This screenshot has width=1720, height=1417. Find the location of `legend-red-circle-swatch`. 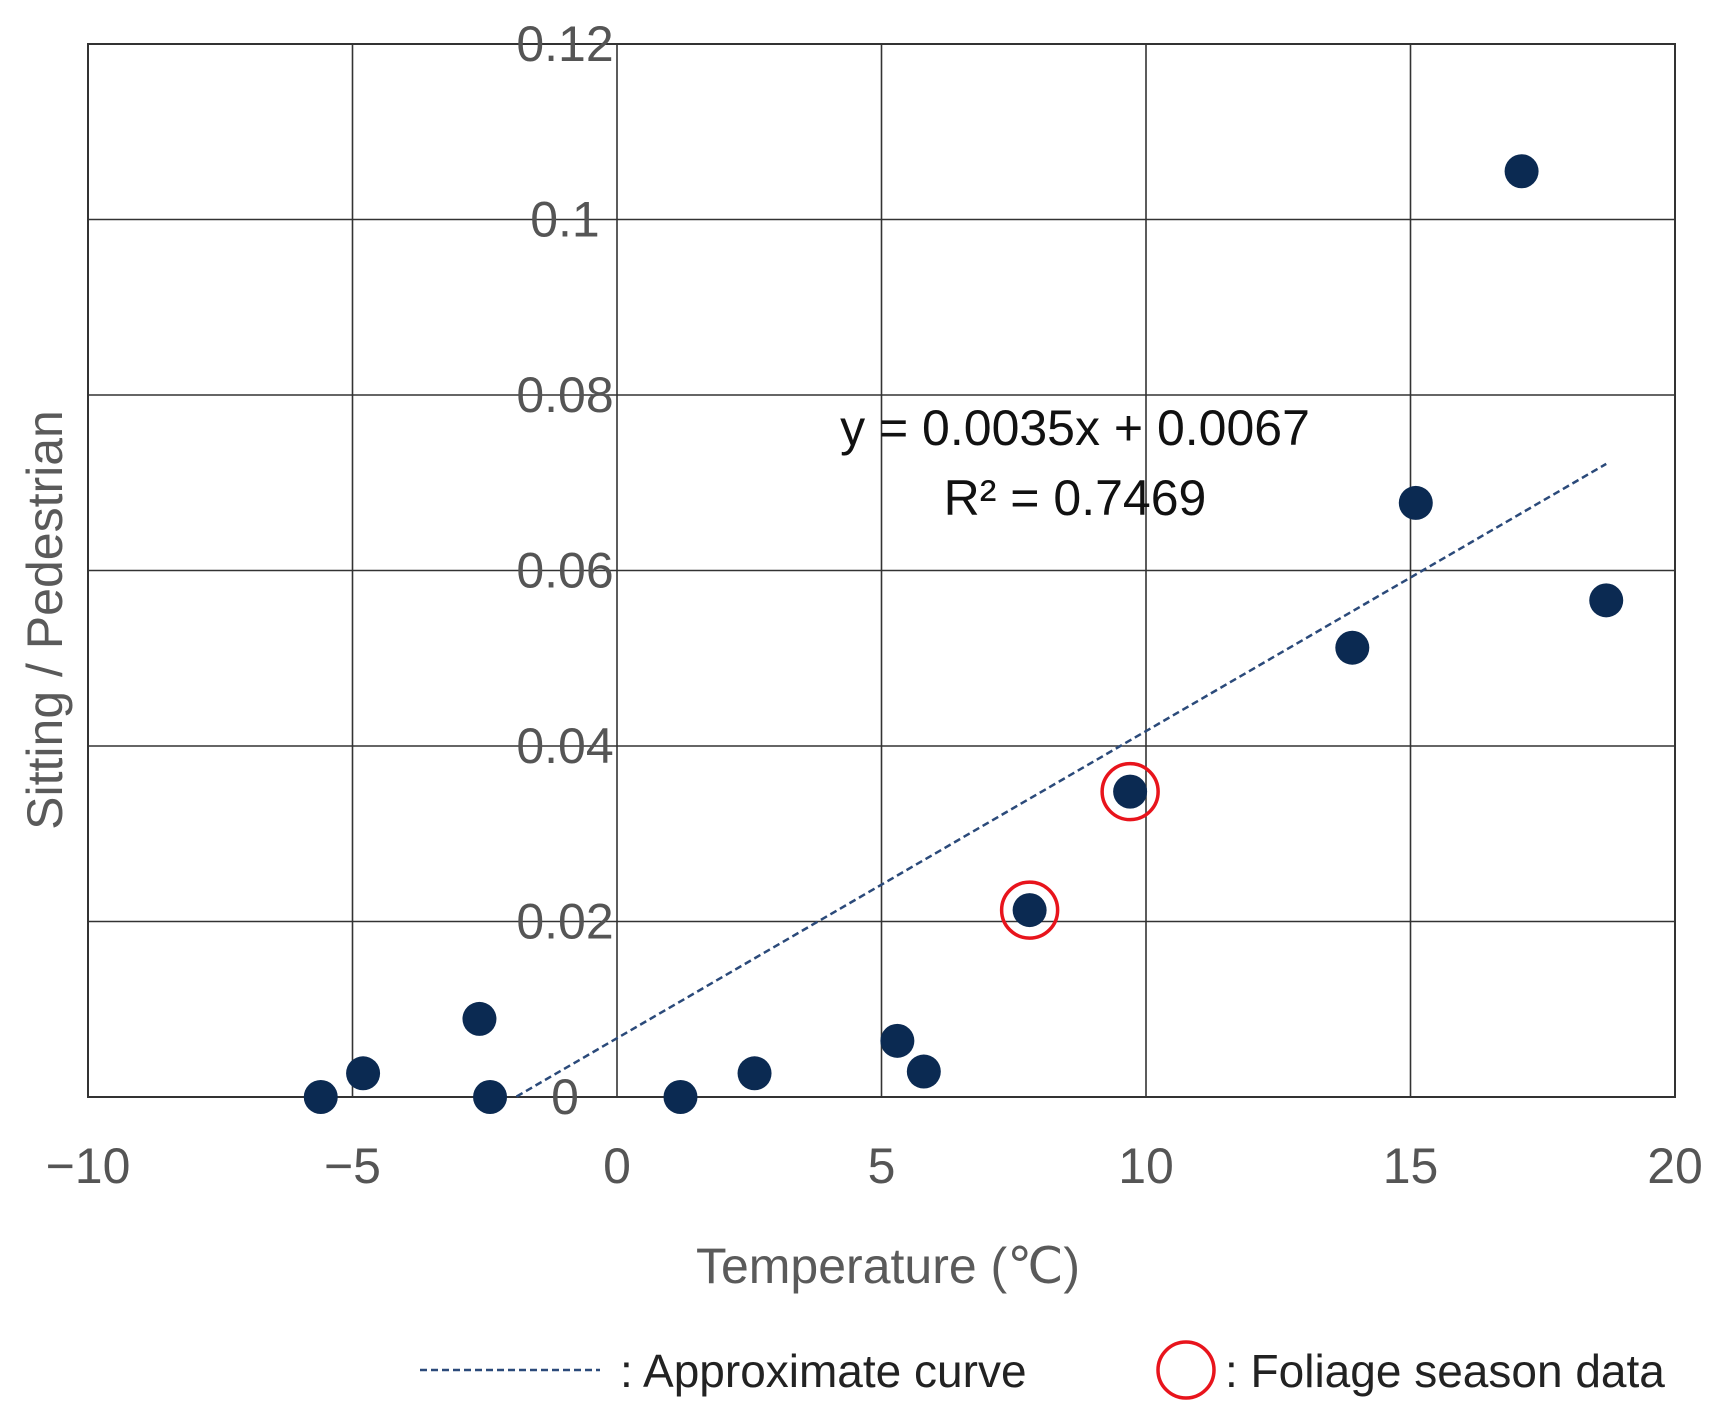

legend-red-circle-swatch is located at coordinates (1186, 1370).